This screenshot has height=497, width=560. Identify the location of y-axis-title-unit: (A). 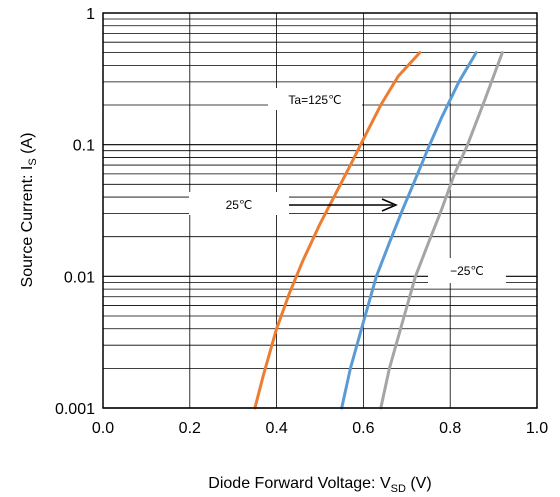
(27, 146).